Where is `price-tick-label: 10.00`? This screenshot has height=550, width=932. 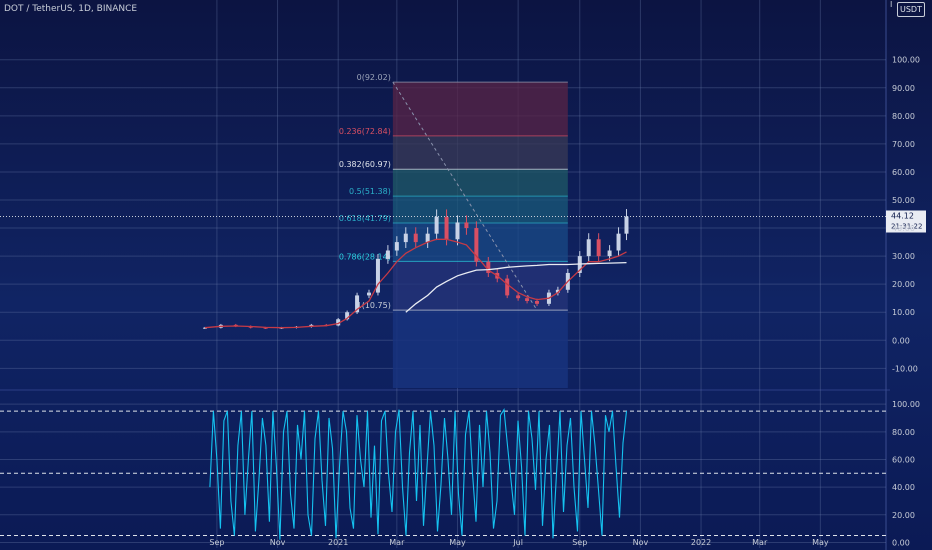
price-tick-label: 10.00 is located at coordinates (903, 312).